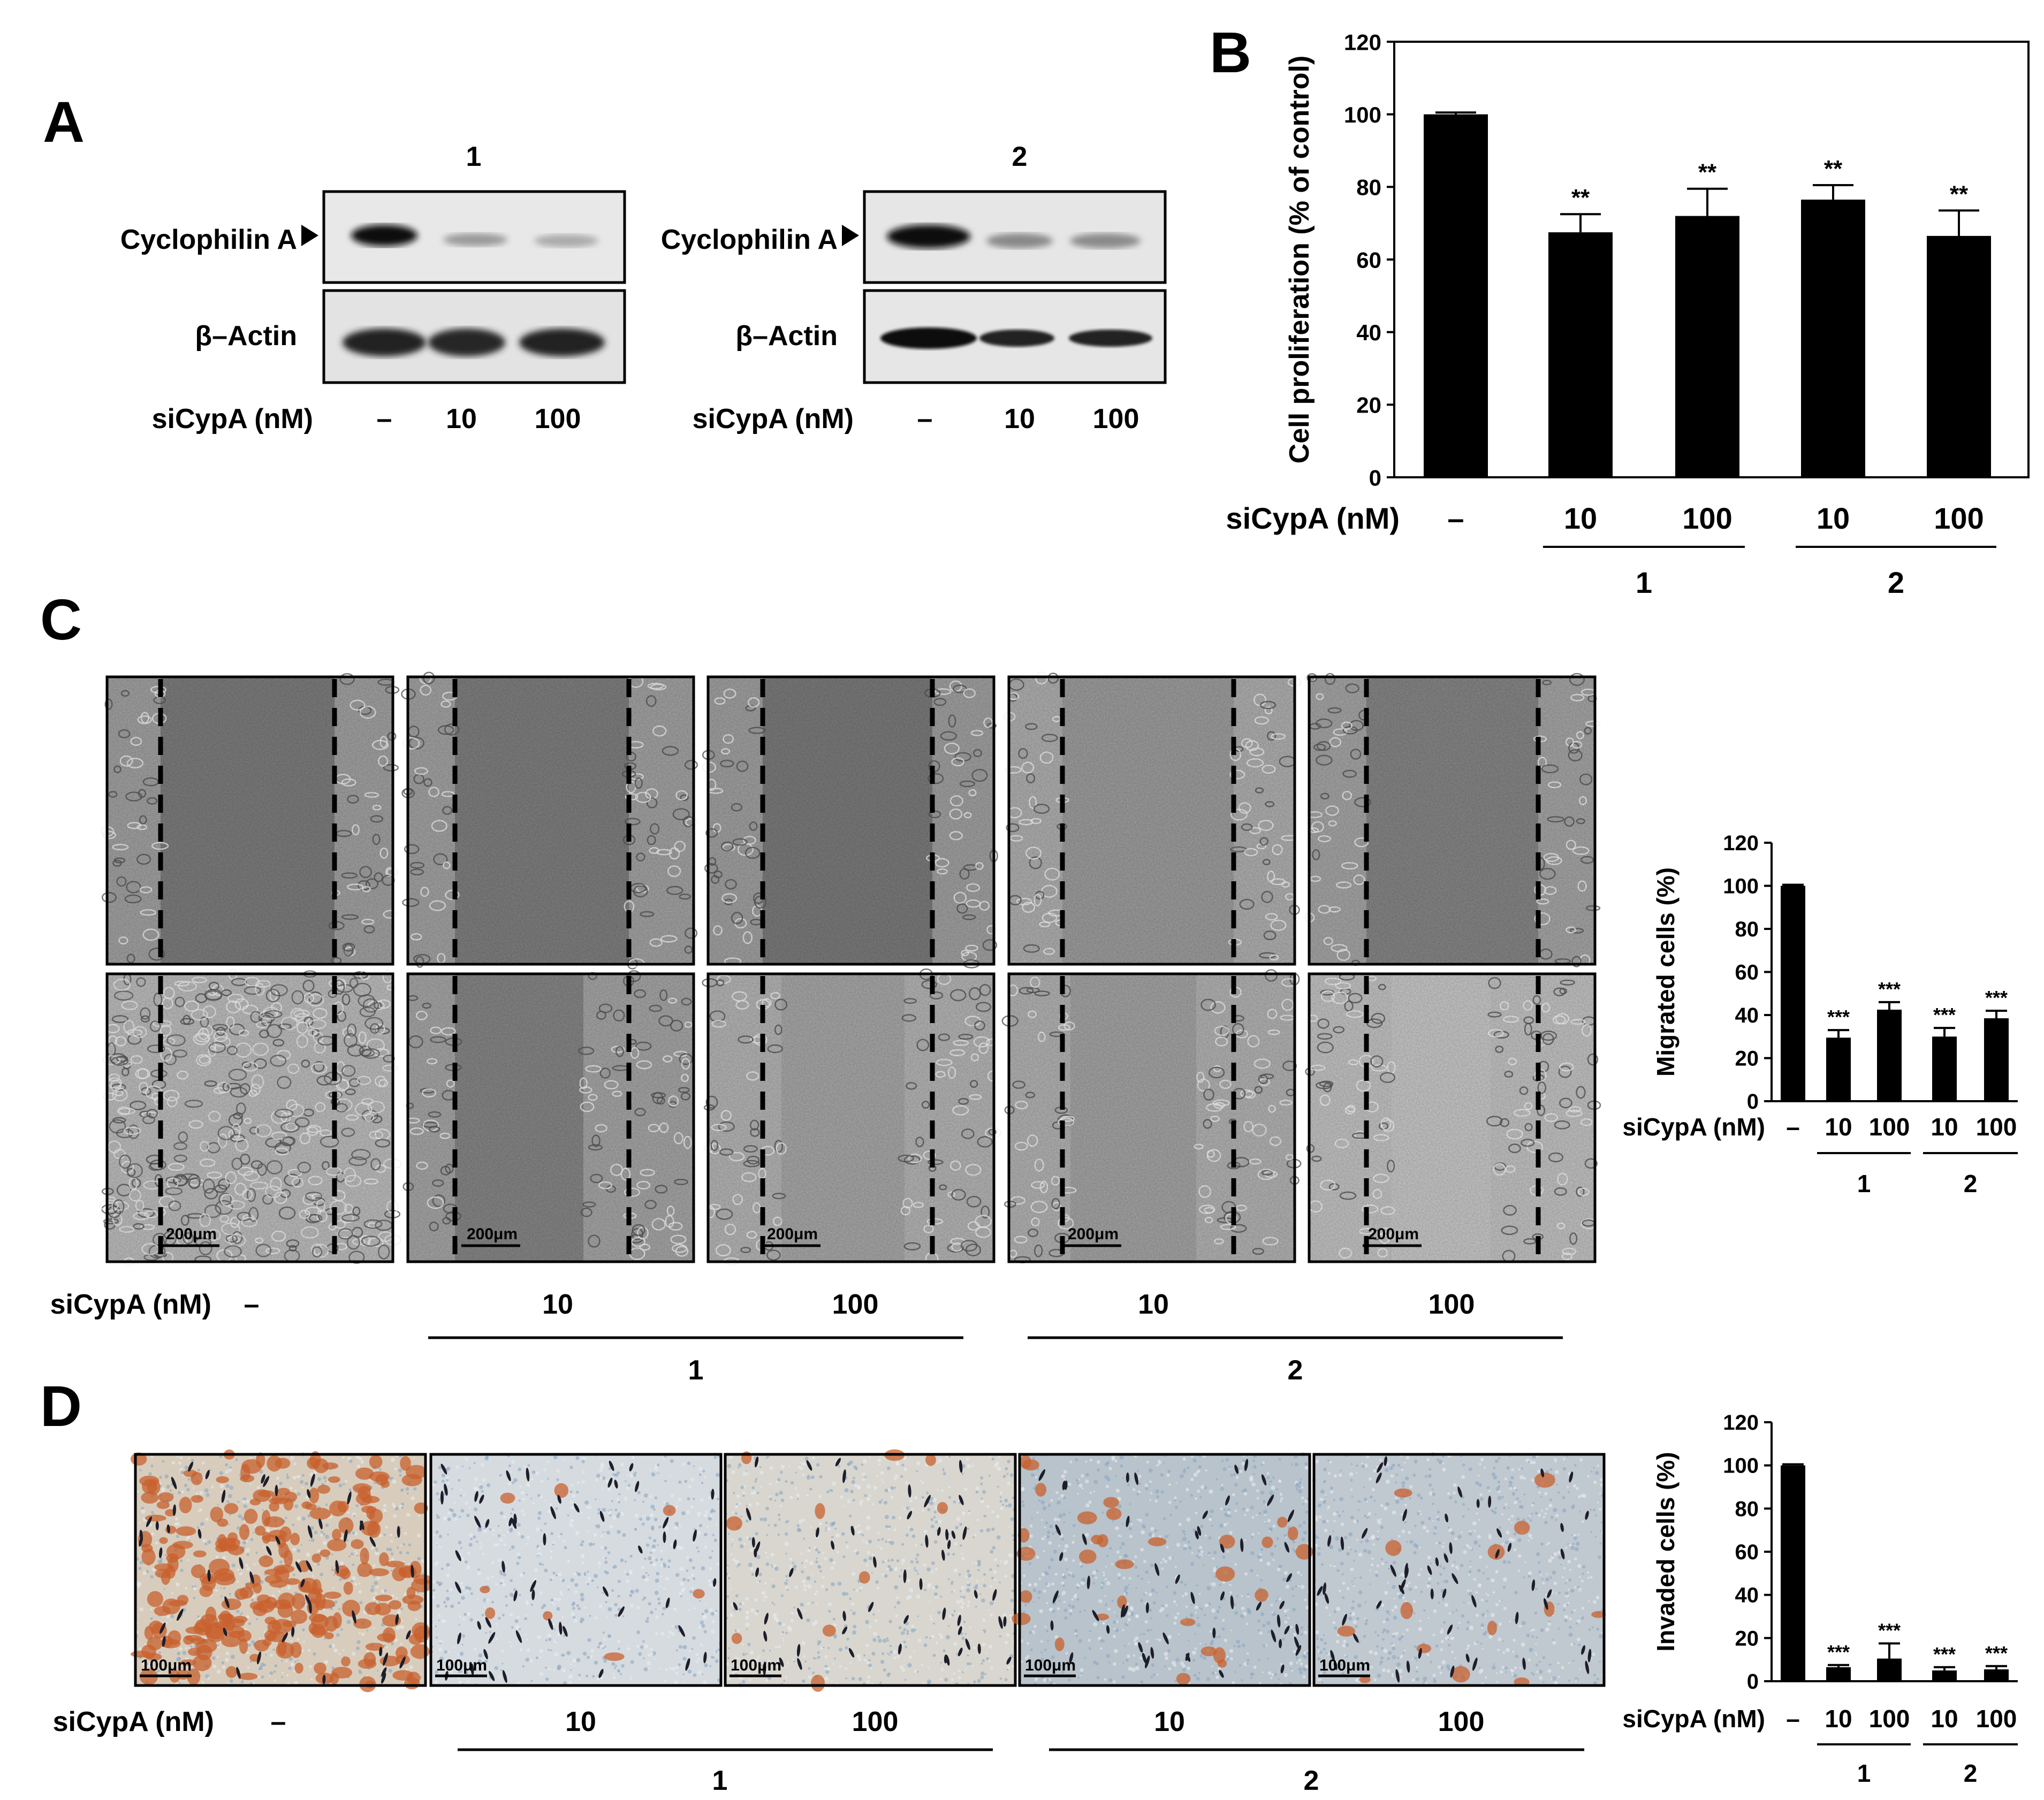 The width and height of the screenshot is (2044, 1800). Describe the element at coordinates (1459, 1569) in the screenshot. I see `invasion-image-5: 100μm` at that location.